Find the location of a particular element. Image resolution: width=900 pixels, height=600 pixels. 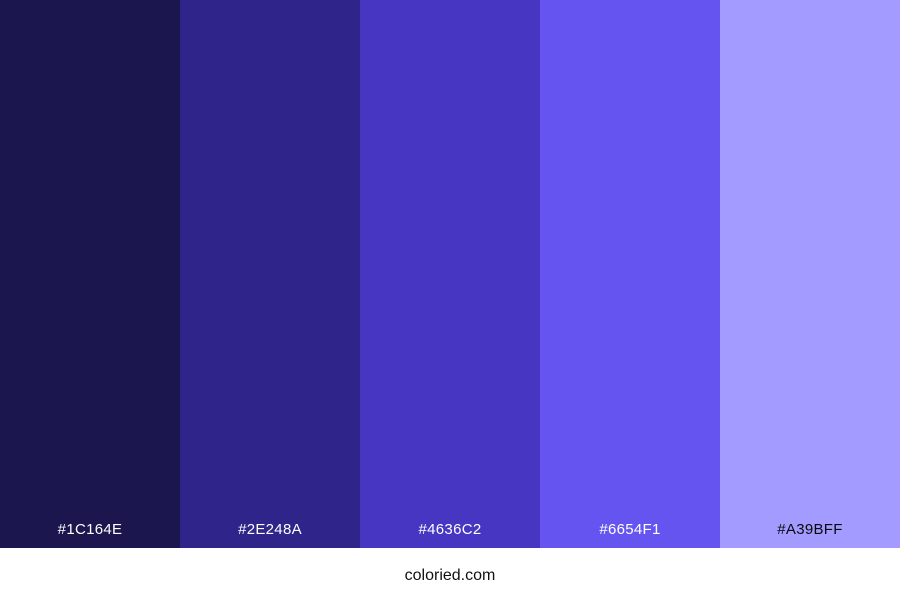

swatch-hex-label: #2E248A is located at coordinates (270, 529).